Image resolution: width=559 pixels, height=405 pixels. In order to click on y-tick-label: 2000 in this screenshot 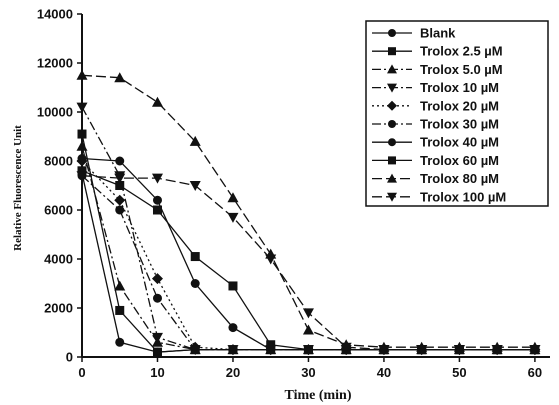, I will do `click(58, 308)`.